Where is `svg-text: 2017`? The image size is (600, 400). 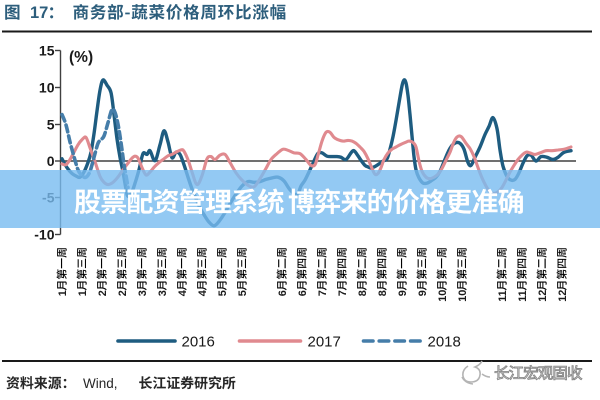 svg-text: 2017 is located at coordinates (324, 341).